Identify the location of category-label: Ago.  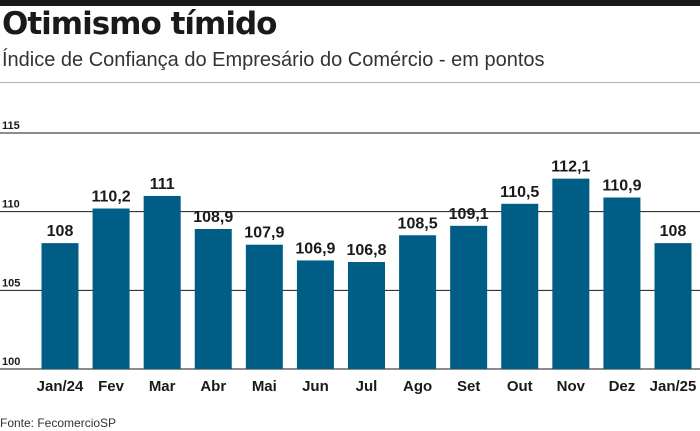
(417, 386).